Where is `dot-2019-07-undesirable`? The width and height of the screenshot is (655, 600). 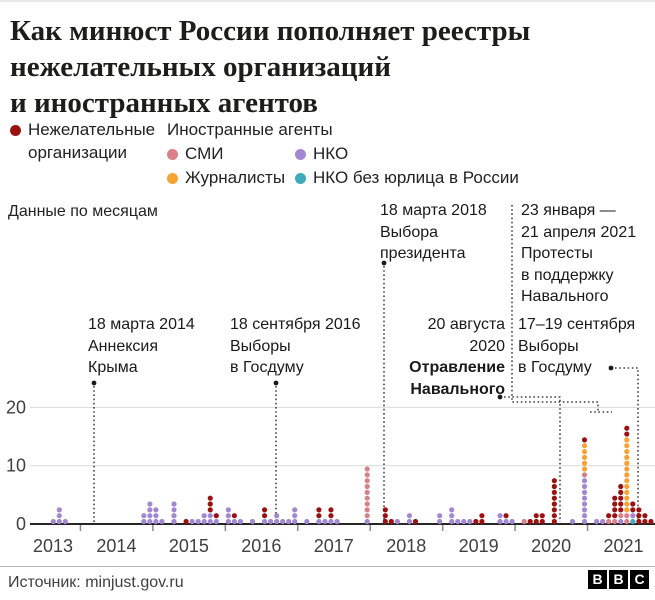 dot-2019-07-undesirable is located at coordinates (482, 521).